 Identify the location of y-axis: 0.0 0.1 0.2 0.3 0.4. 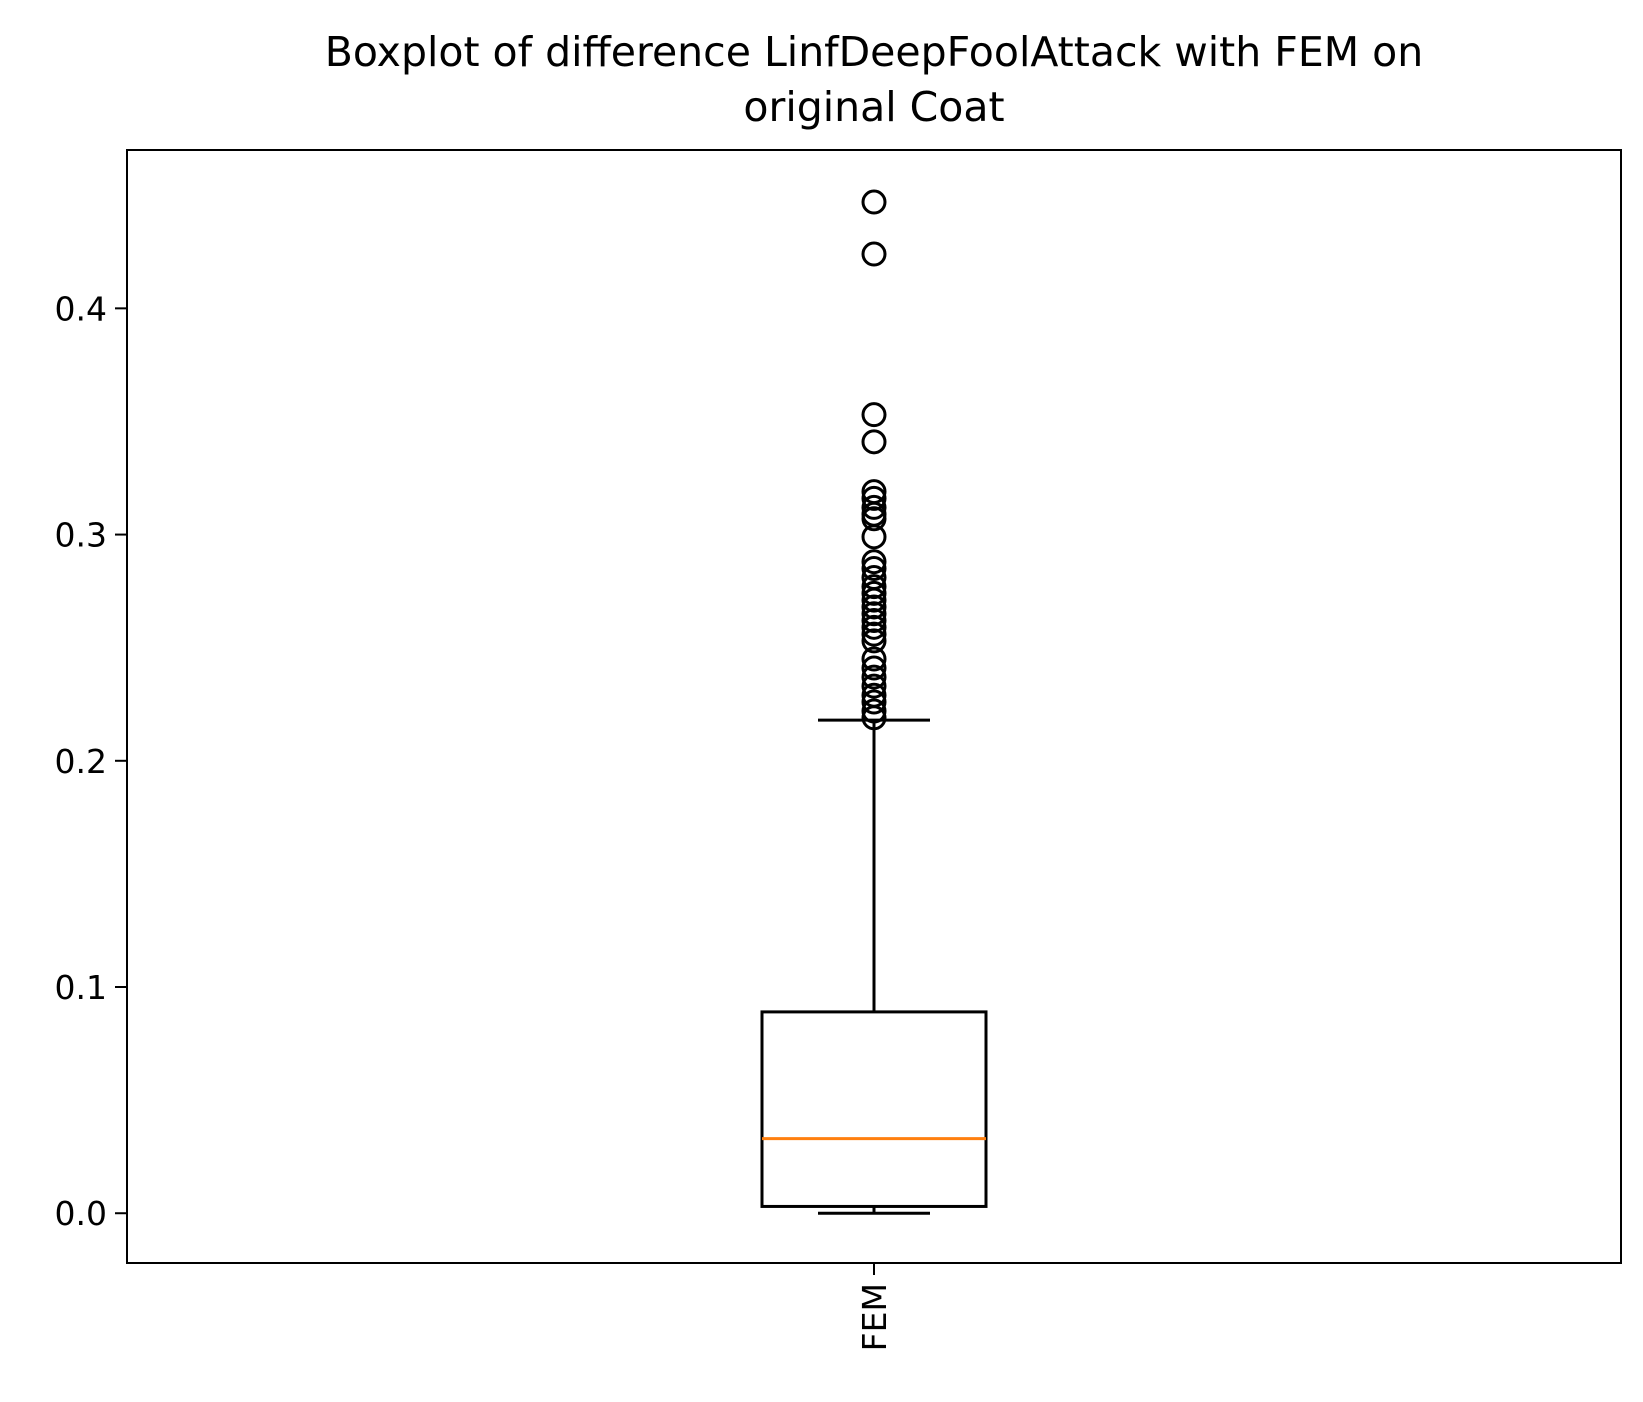
(91, 761).